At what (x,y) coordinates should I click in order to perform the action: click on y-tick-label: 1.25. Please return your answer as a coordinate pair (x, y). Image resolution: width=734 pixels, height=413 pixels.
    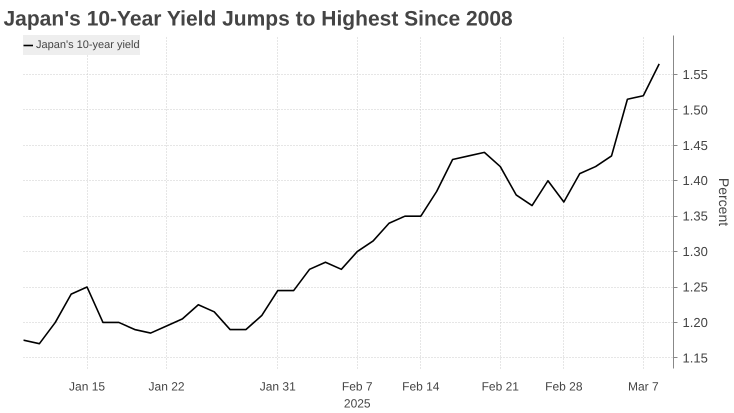
    Looking at the image, I should click on (695, 287).